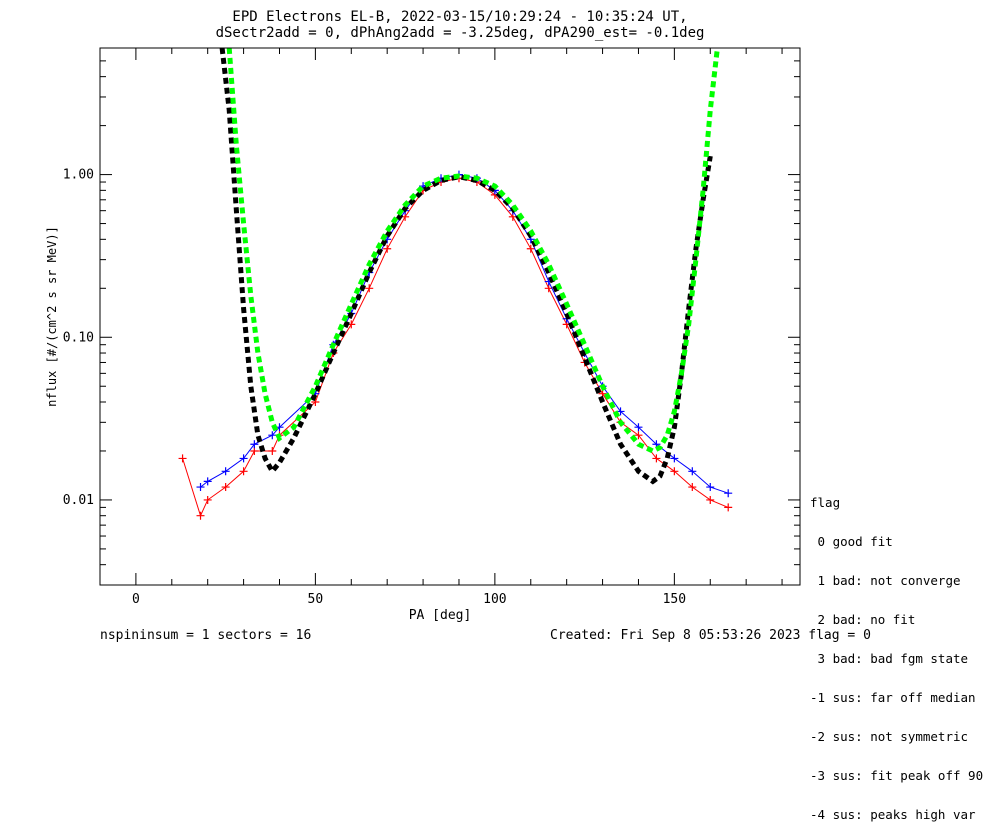 The height and width of the screenshot is (834, 1000). I want to click on legend-item: 2 bad: no fit, so click(863, 619).